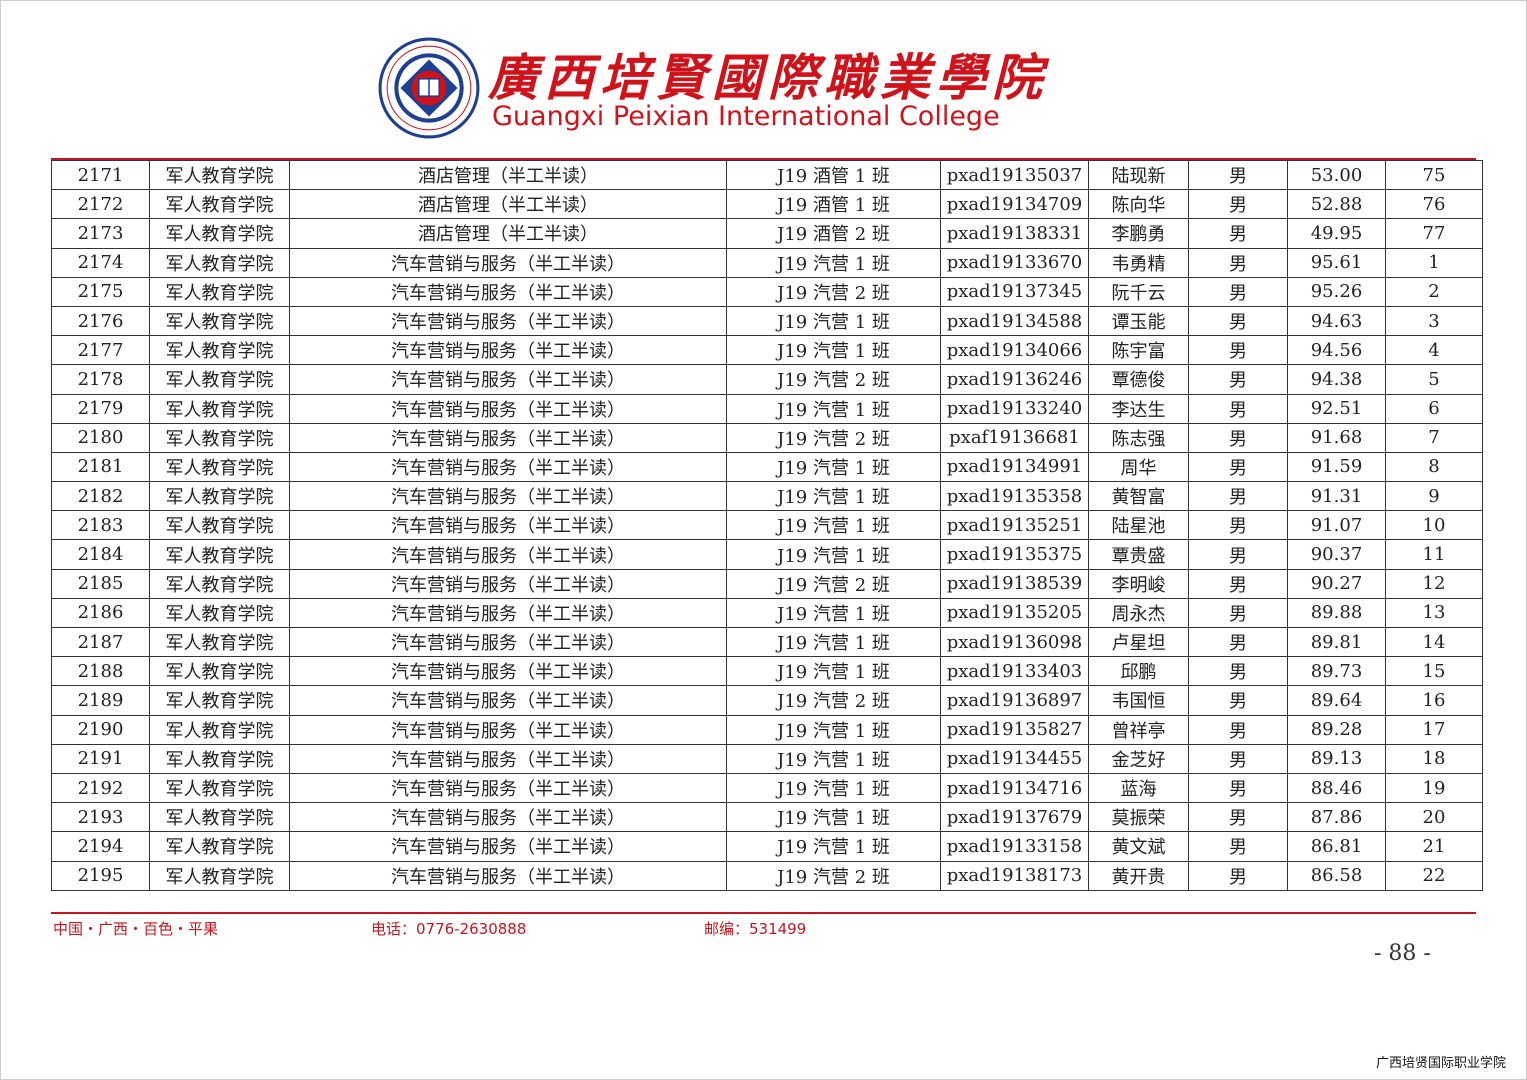 This screenshot has height=1080, width=1527. Describe the element at coordinates (1138, 321) in the screenshot. I see `student-name-cell: 谭玉能` at that location.